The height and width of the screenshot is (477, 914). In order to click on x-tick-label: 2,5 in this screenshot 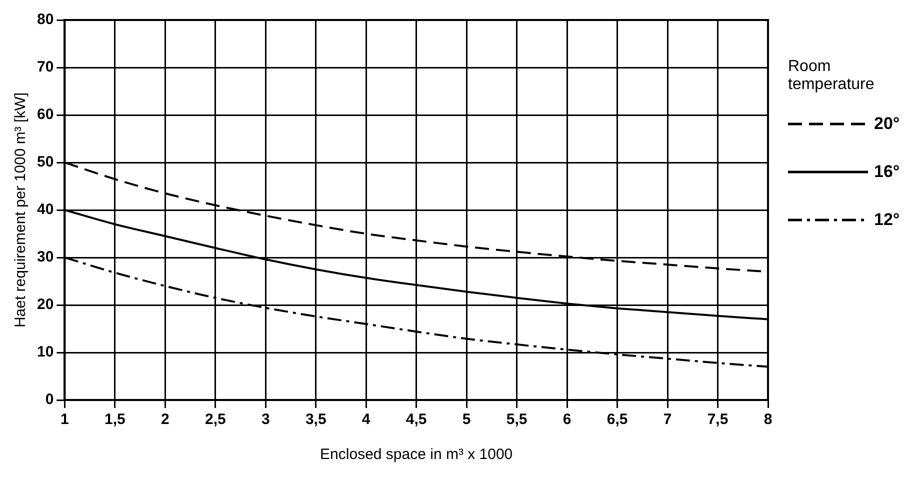, I will do `click(215, 419)`.